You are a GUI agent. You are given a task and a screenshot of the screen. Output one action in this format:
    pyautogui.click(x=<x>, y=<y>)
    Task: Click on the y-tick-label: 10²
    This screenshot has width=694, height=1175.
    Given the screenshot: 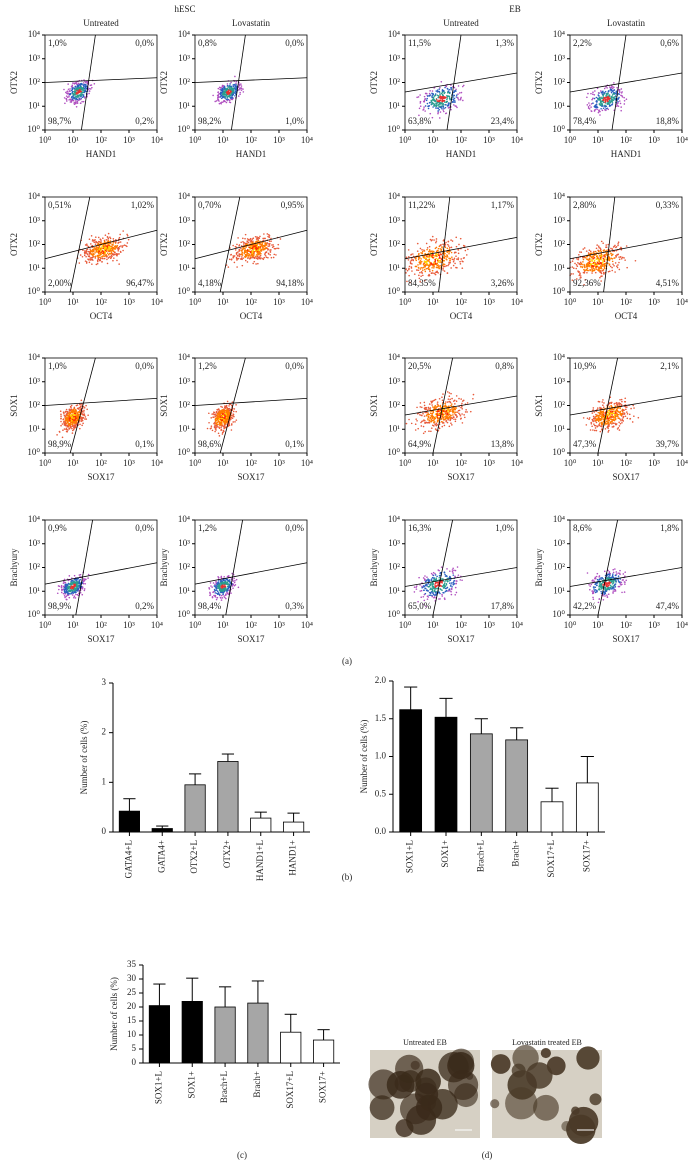 What is the action you would take?
    pyautogui.click(x=559, y=244)
    